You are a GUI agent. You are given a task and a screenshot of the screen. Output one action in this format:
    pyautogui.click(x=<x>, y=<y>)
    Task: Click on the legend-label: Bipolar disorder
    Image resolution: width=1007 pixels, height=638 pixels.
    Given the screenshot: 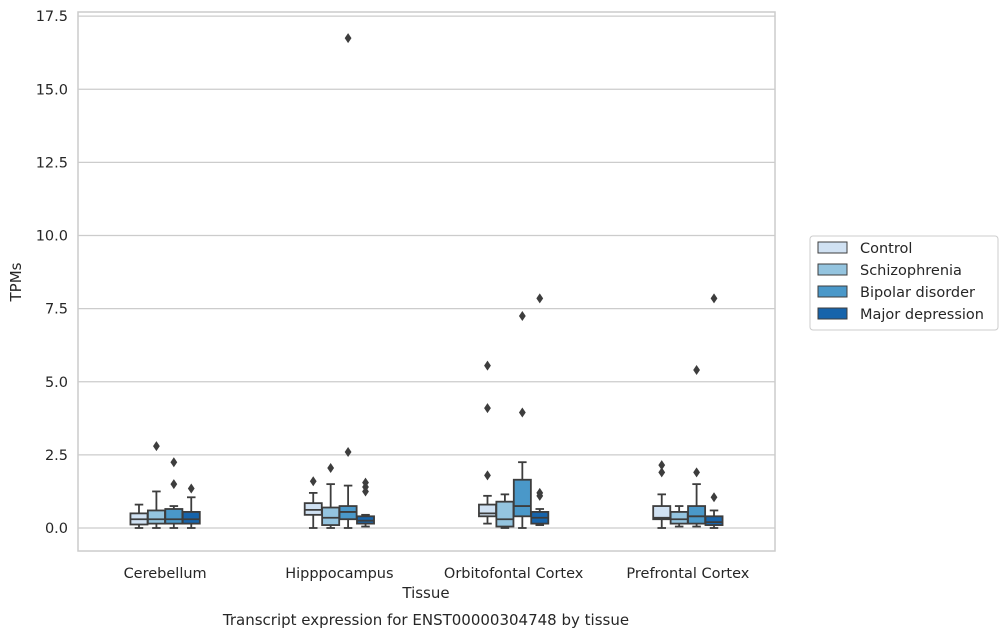 What is the action you would take?
    pyautogui.click(x=917, y=293)
    